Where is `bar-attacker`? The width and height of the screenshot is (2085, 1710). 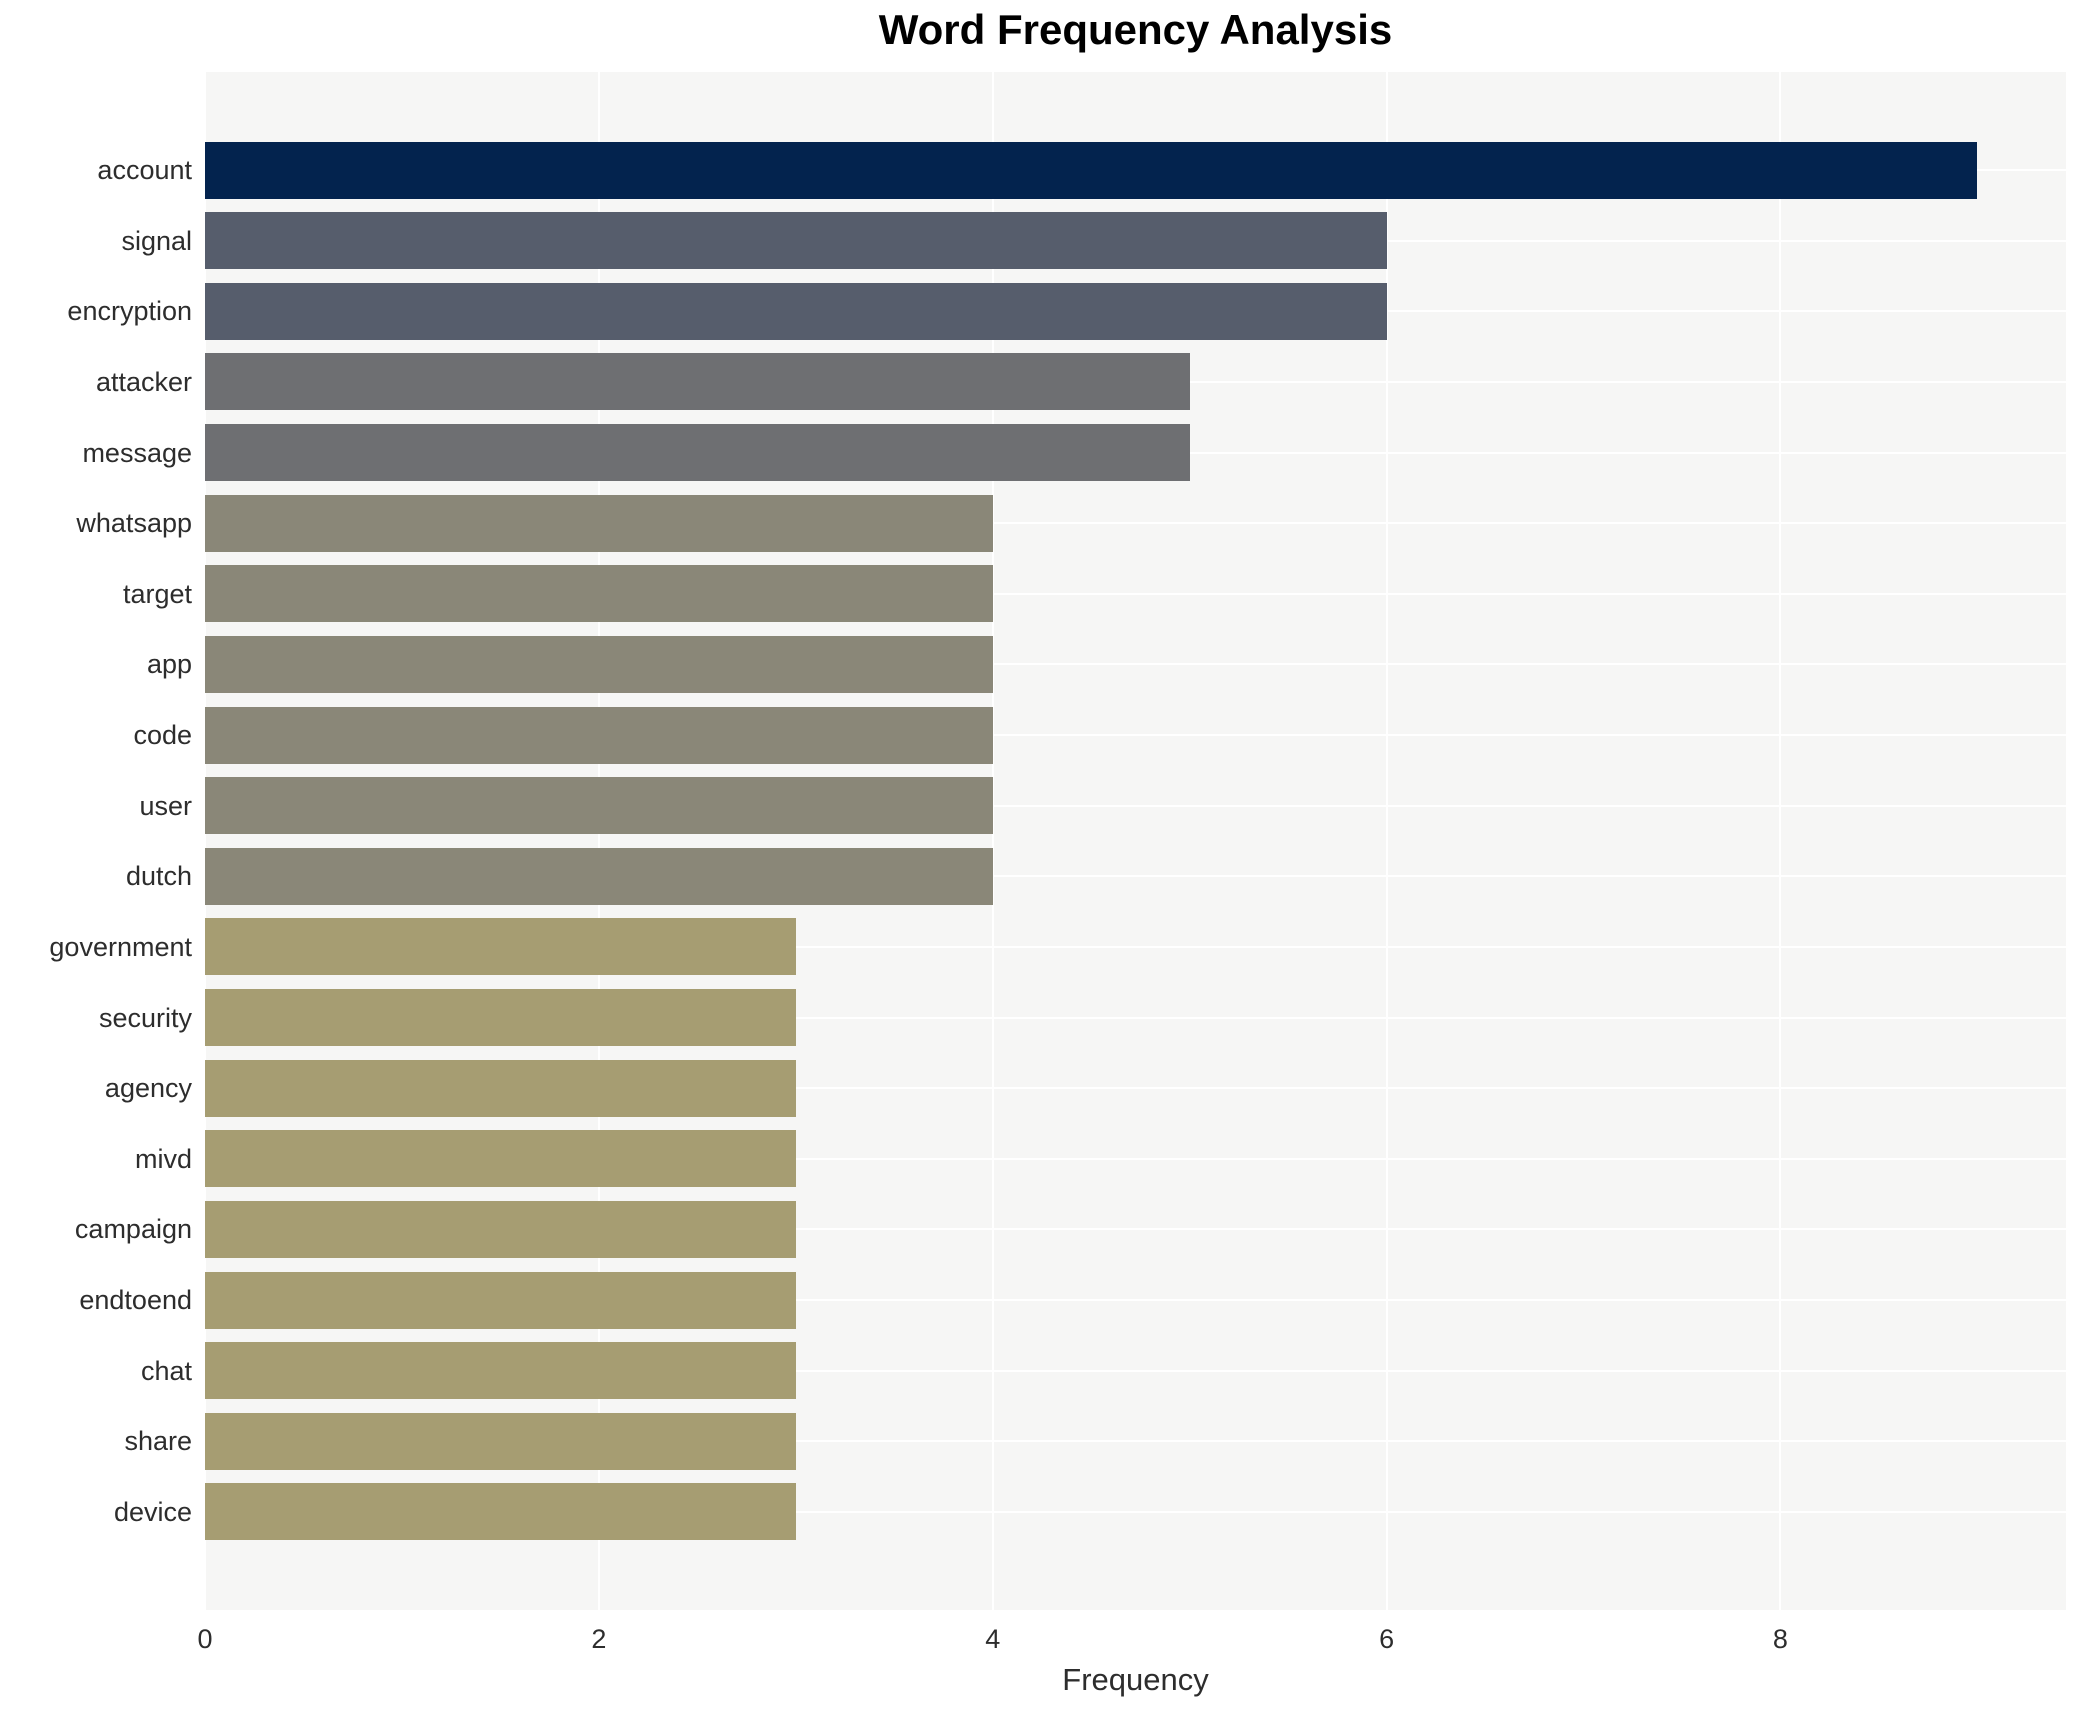 bar-attacker is located at coordinates (697, 382).